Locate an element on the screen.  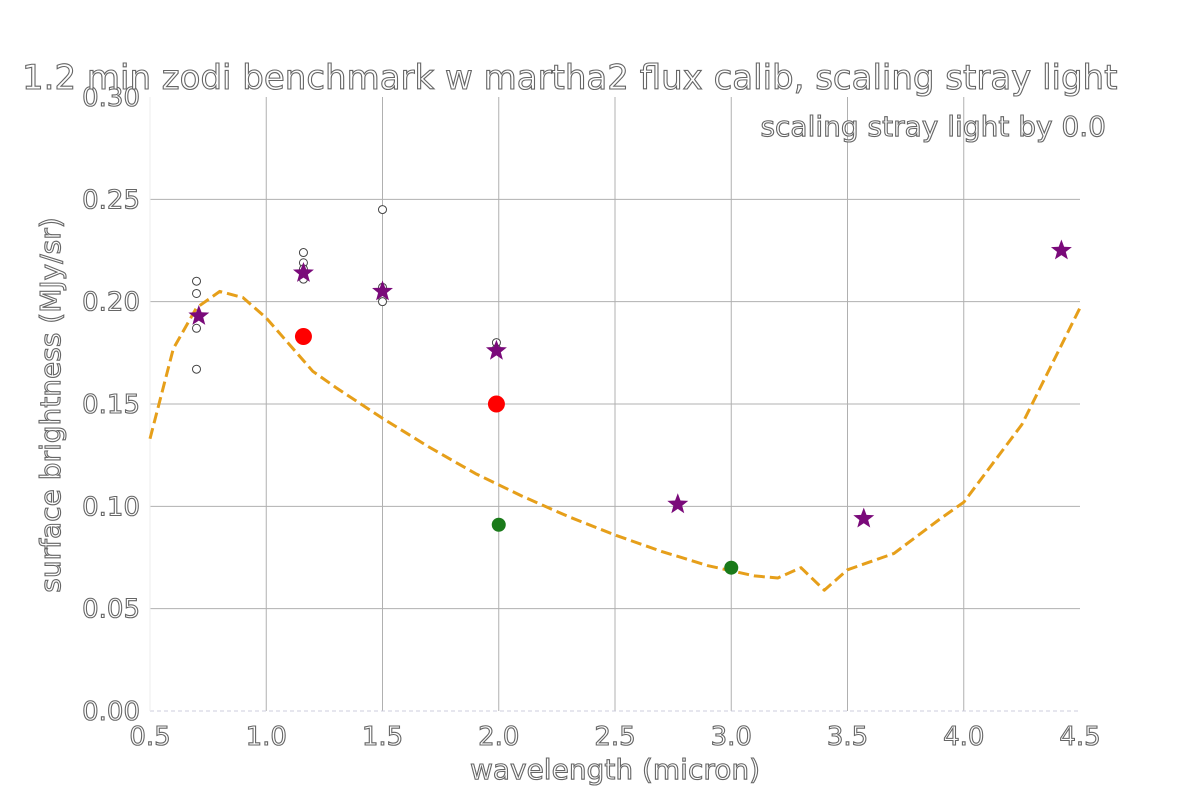
x-tick-label: 0.5 is located at coordinates (149, 737).